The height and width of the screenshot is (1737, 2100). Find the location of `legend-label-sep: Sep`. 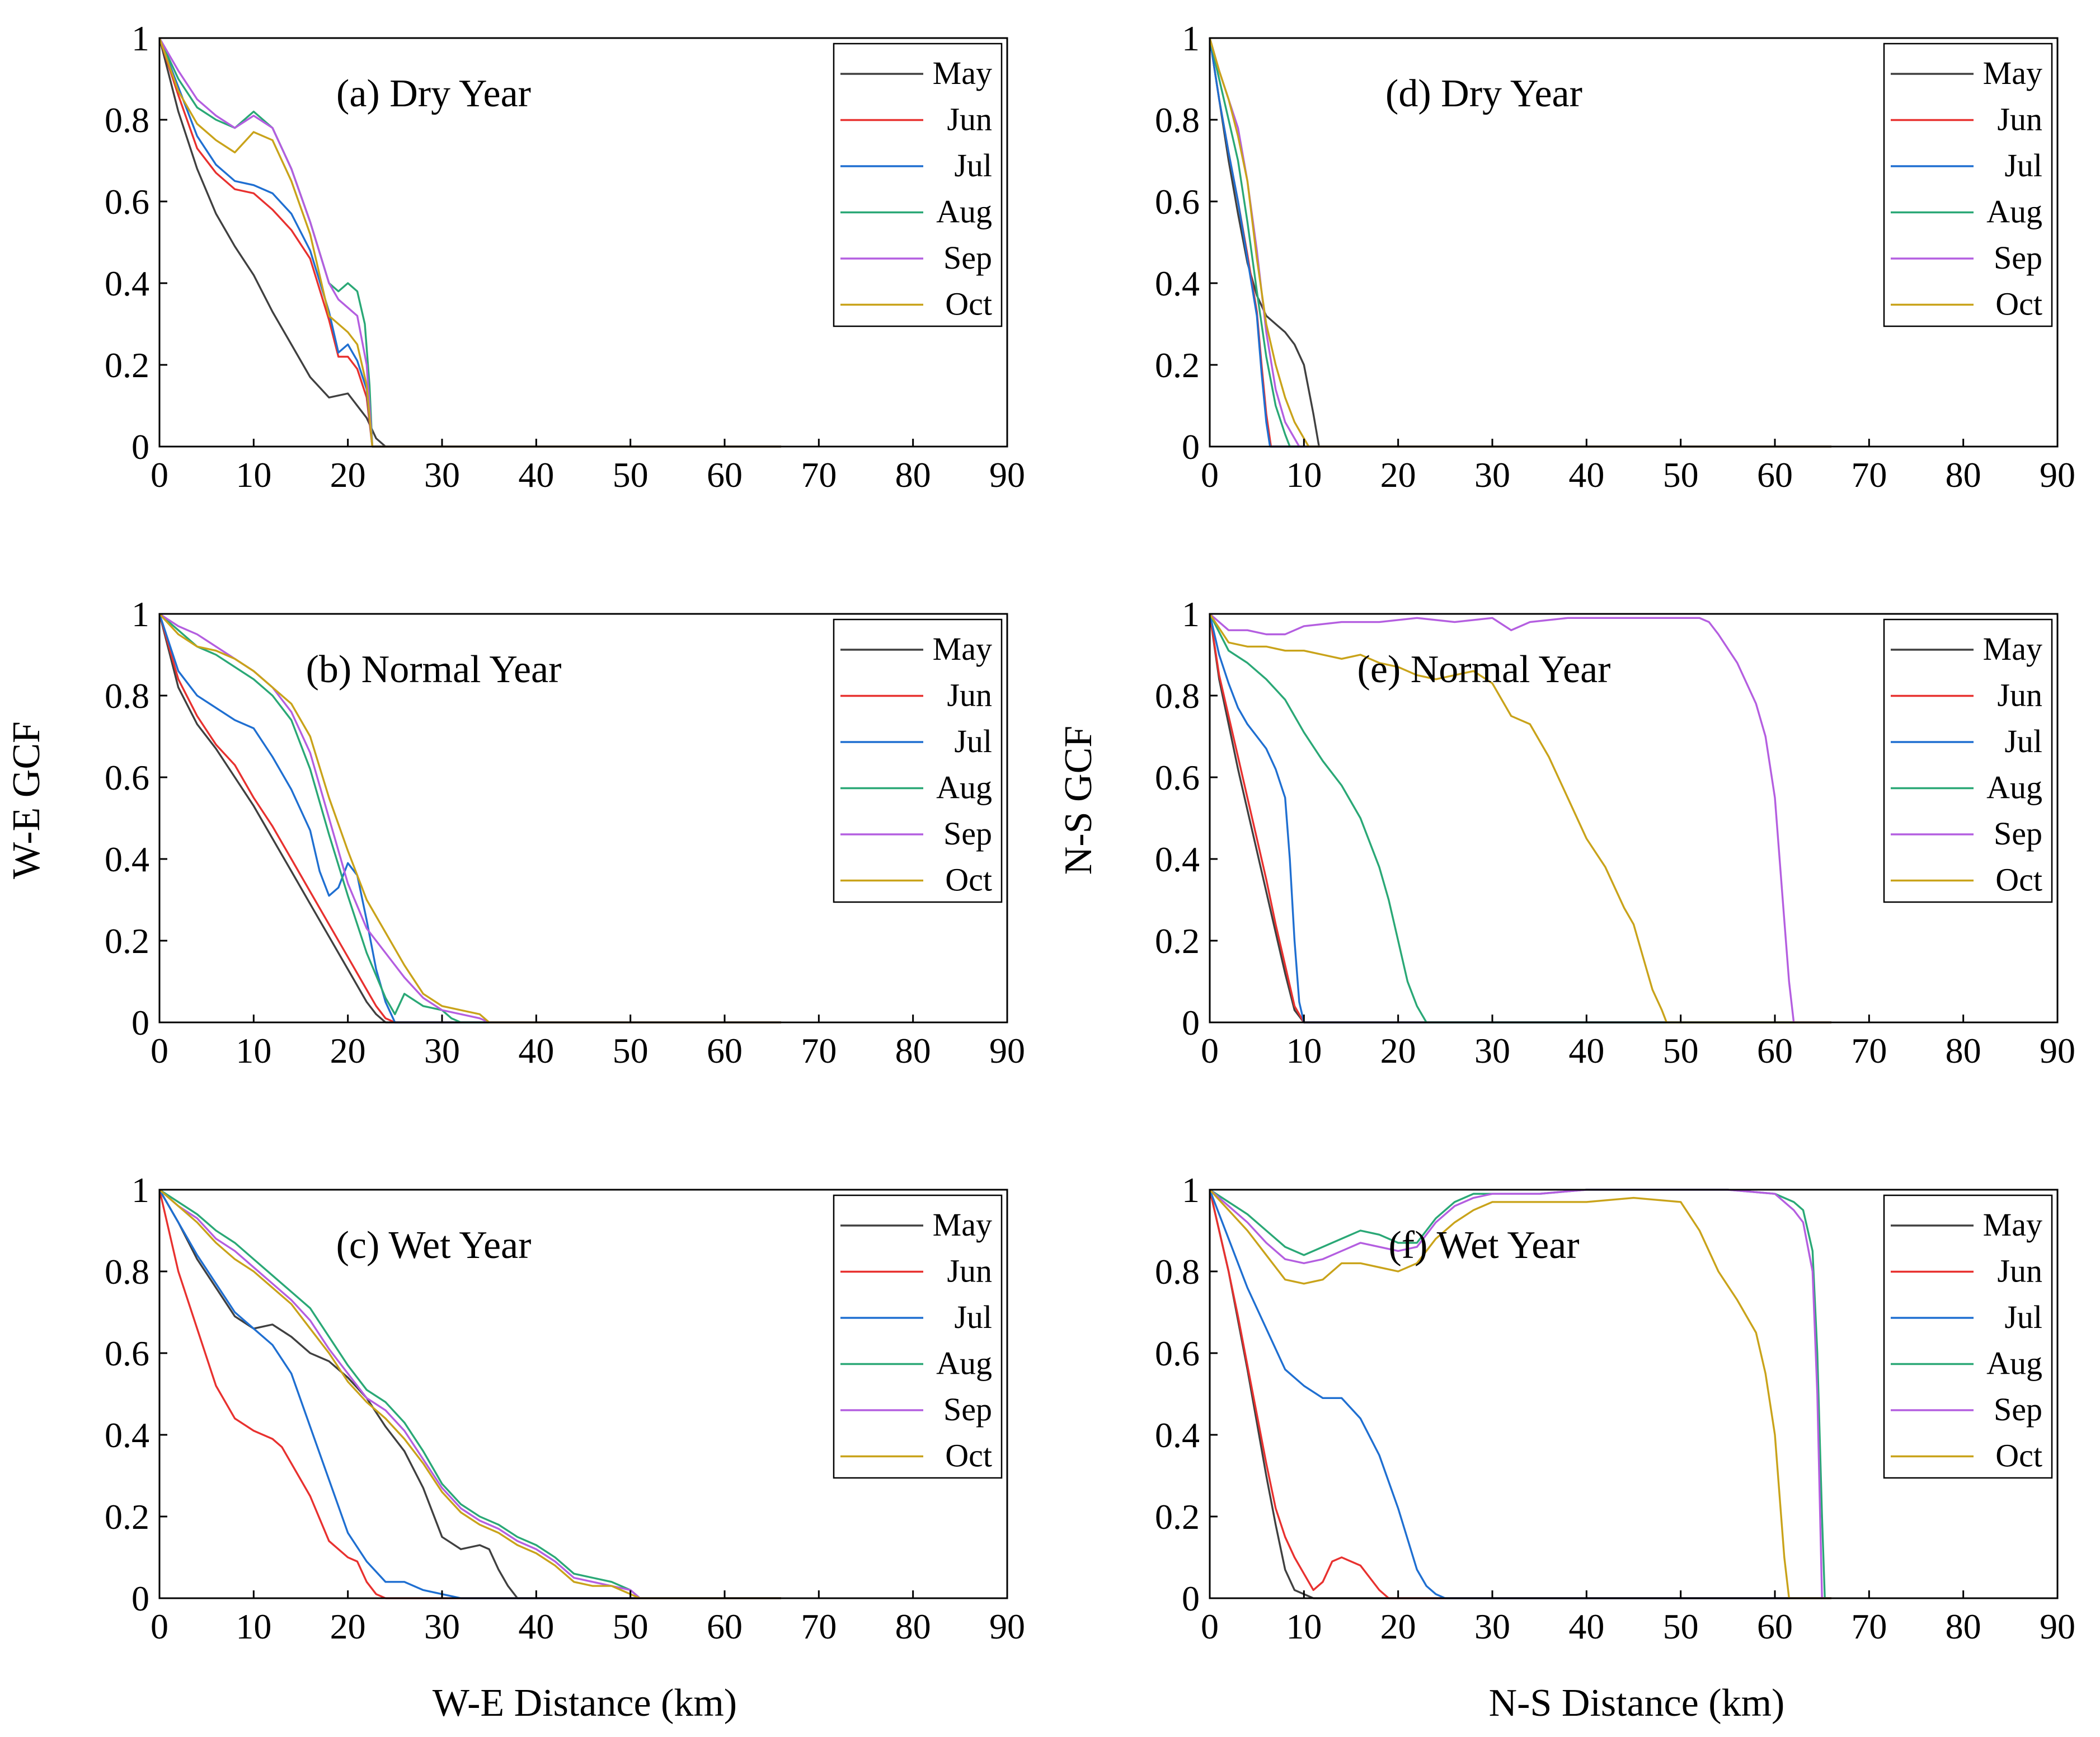

legend-label-sep: Sep is located at coordinates (968, 833).